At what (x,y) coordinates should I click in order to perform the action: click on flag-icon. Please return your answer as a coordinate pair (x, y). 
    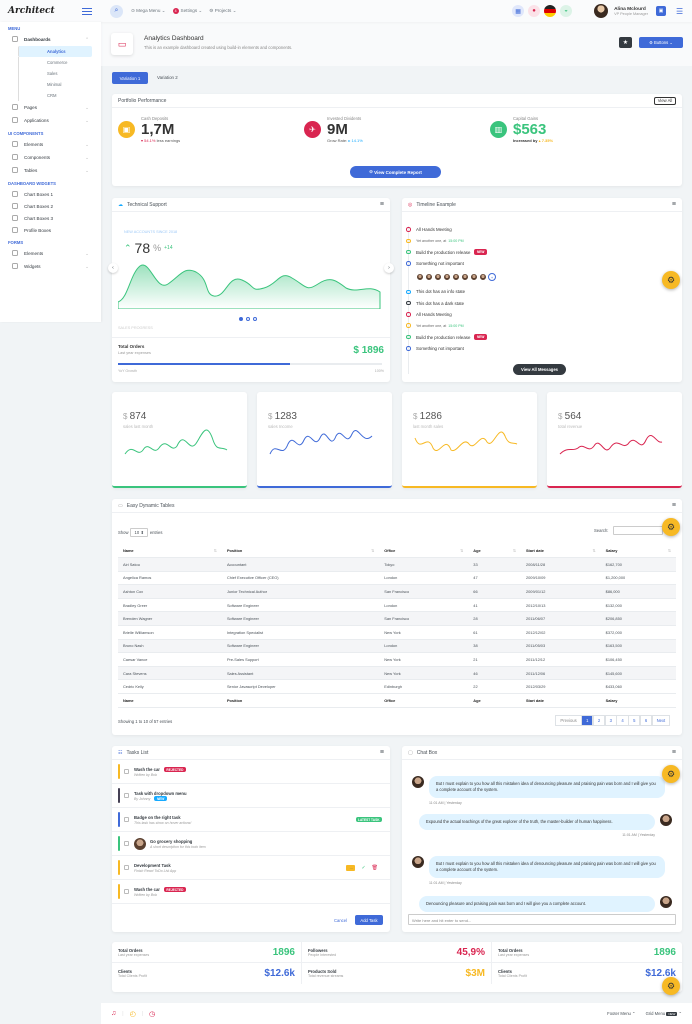
    Looking at the image, I should click on (550, 11).